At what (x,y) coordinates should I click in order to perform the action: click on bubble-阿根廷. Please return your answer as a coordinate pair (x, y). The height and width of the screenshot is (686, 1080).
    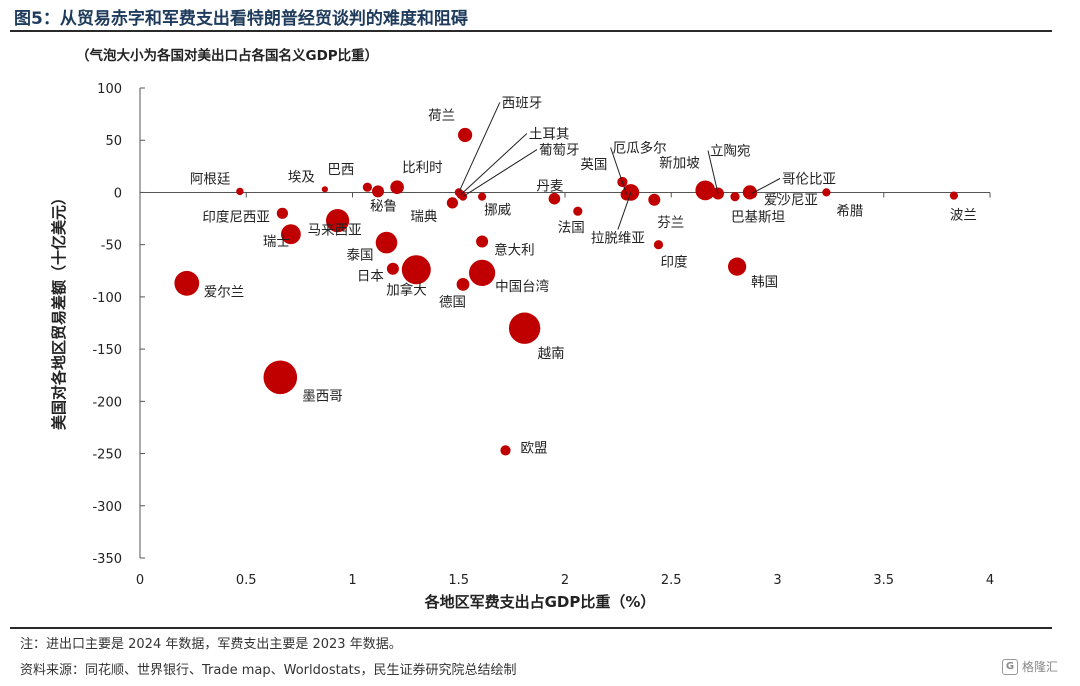
    Looking at the image, I should click on (240, 191).